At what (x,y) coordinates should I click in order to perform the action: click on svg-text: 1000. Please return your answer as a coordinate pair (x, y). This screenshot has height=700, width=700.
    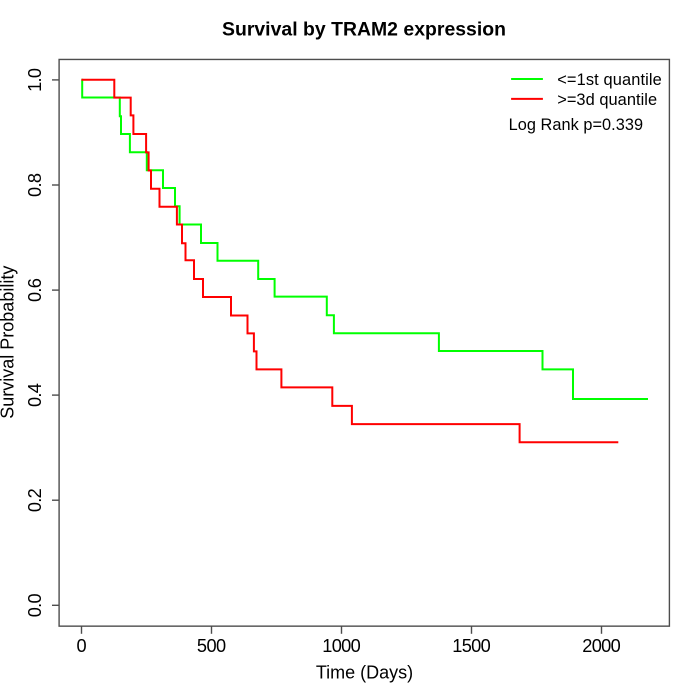
    Looking at the image, I should click on (341, 646).